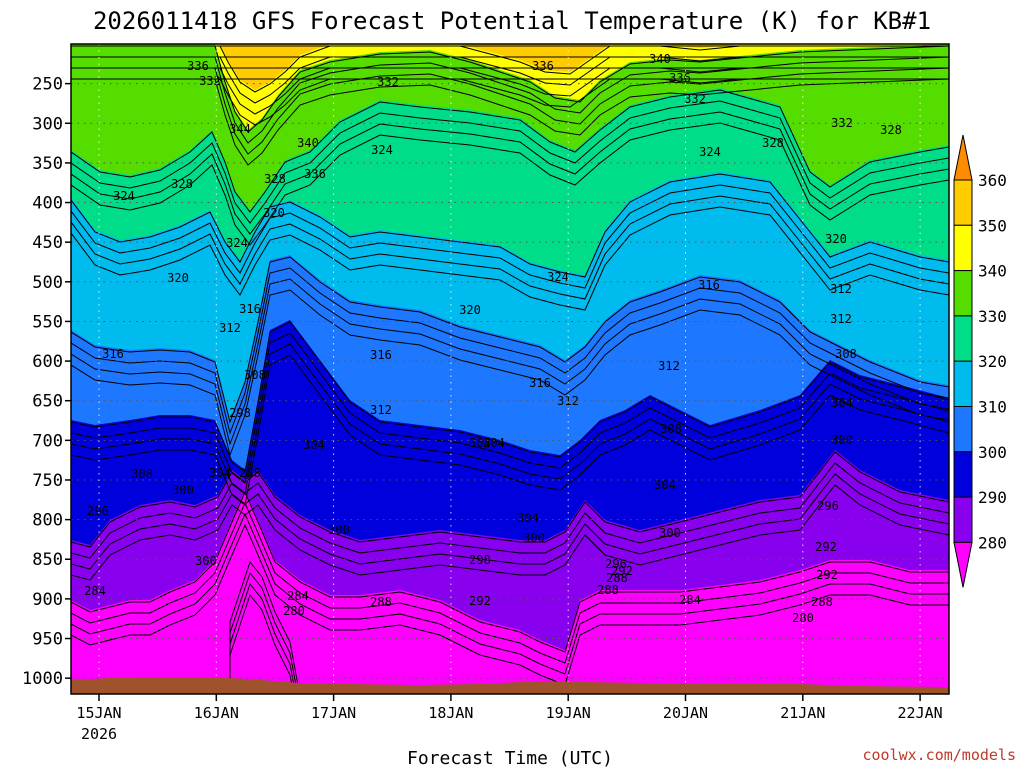  What do you see at coordinates (568, 713) in the screenshot?
I see `x-tick-label: 19JAN` at bounding box center [568, 713].